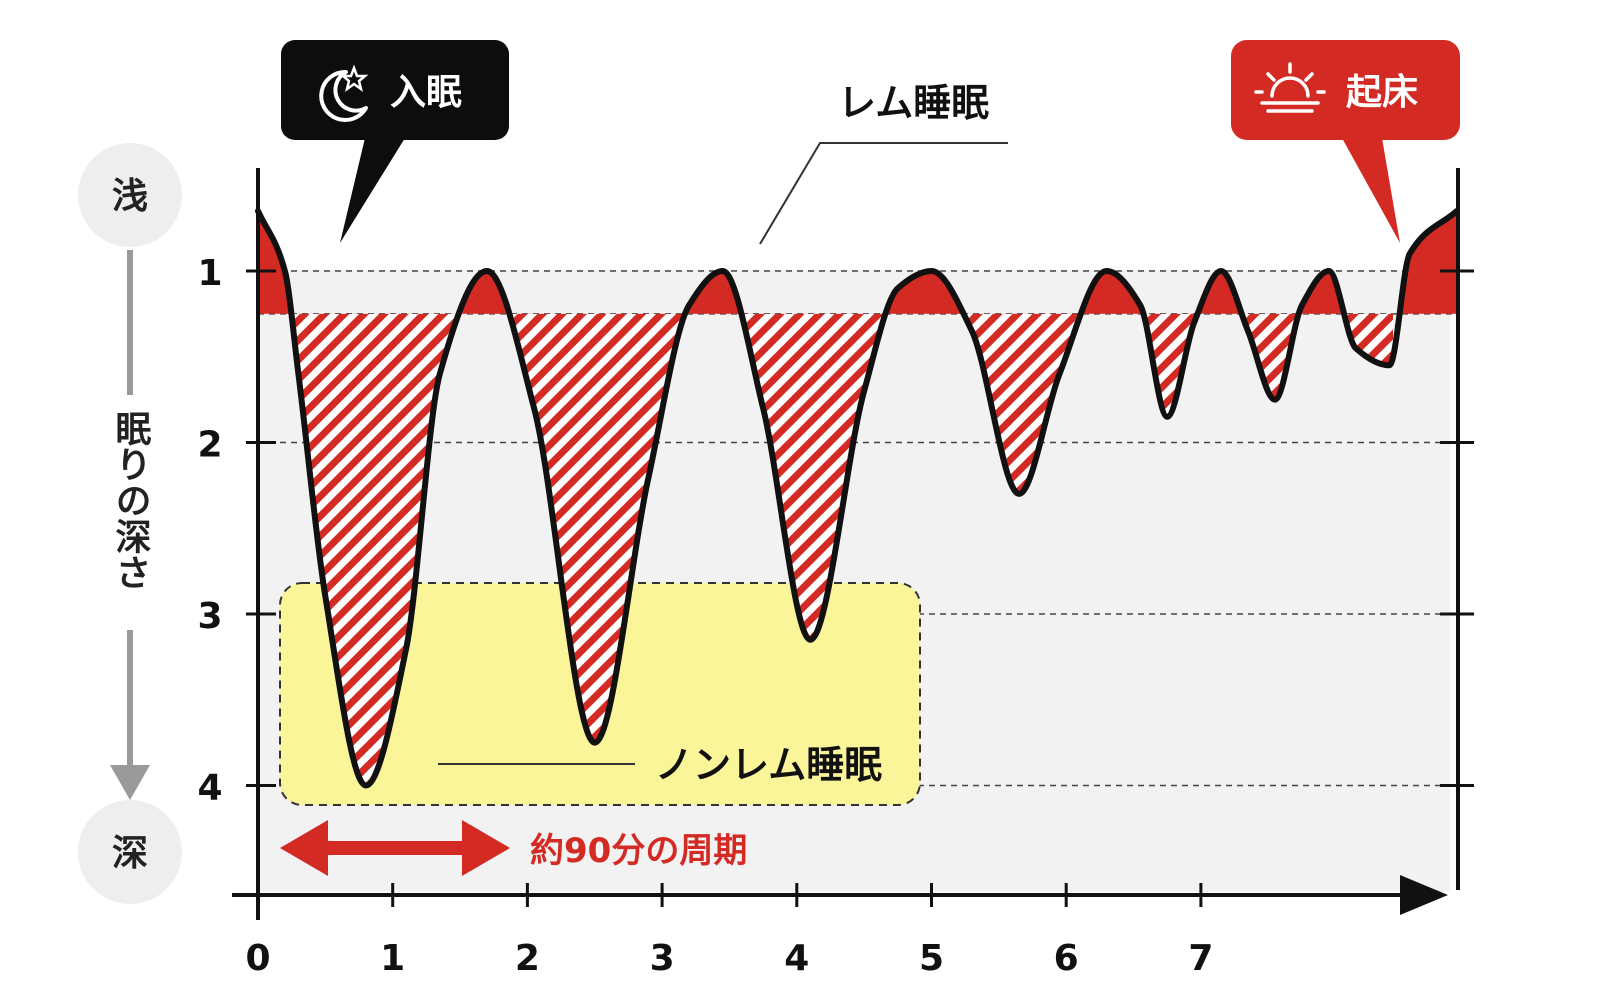  Describe the element at coordinates (209, 445) in the screenshot. I see `y-tick-label: 2` at that location.